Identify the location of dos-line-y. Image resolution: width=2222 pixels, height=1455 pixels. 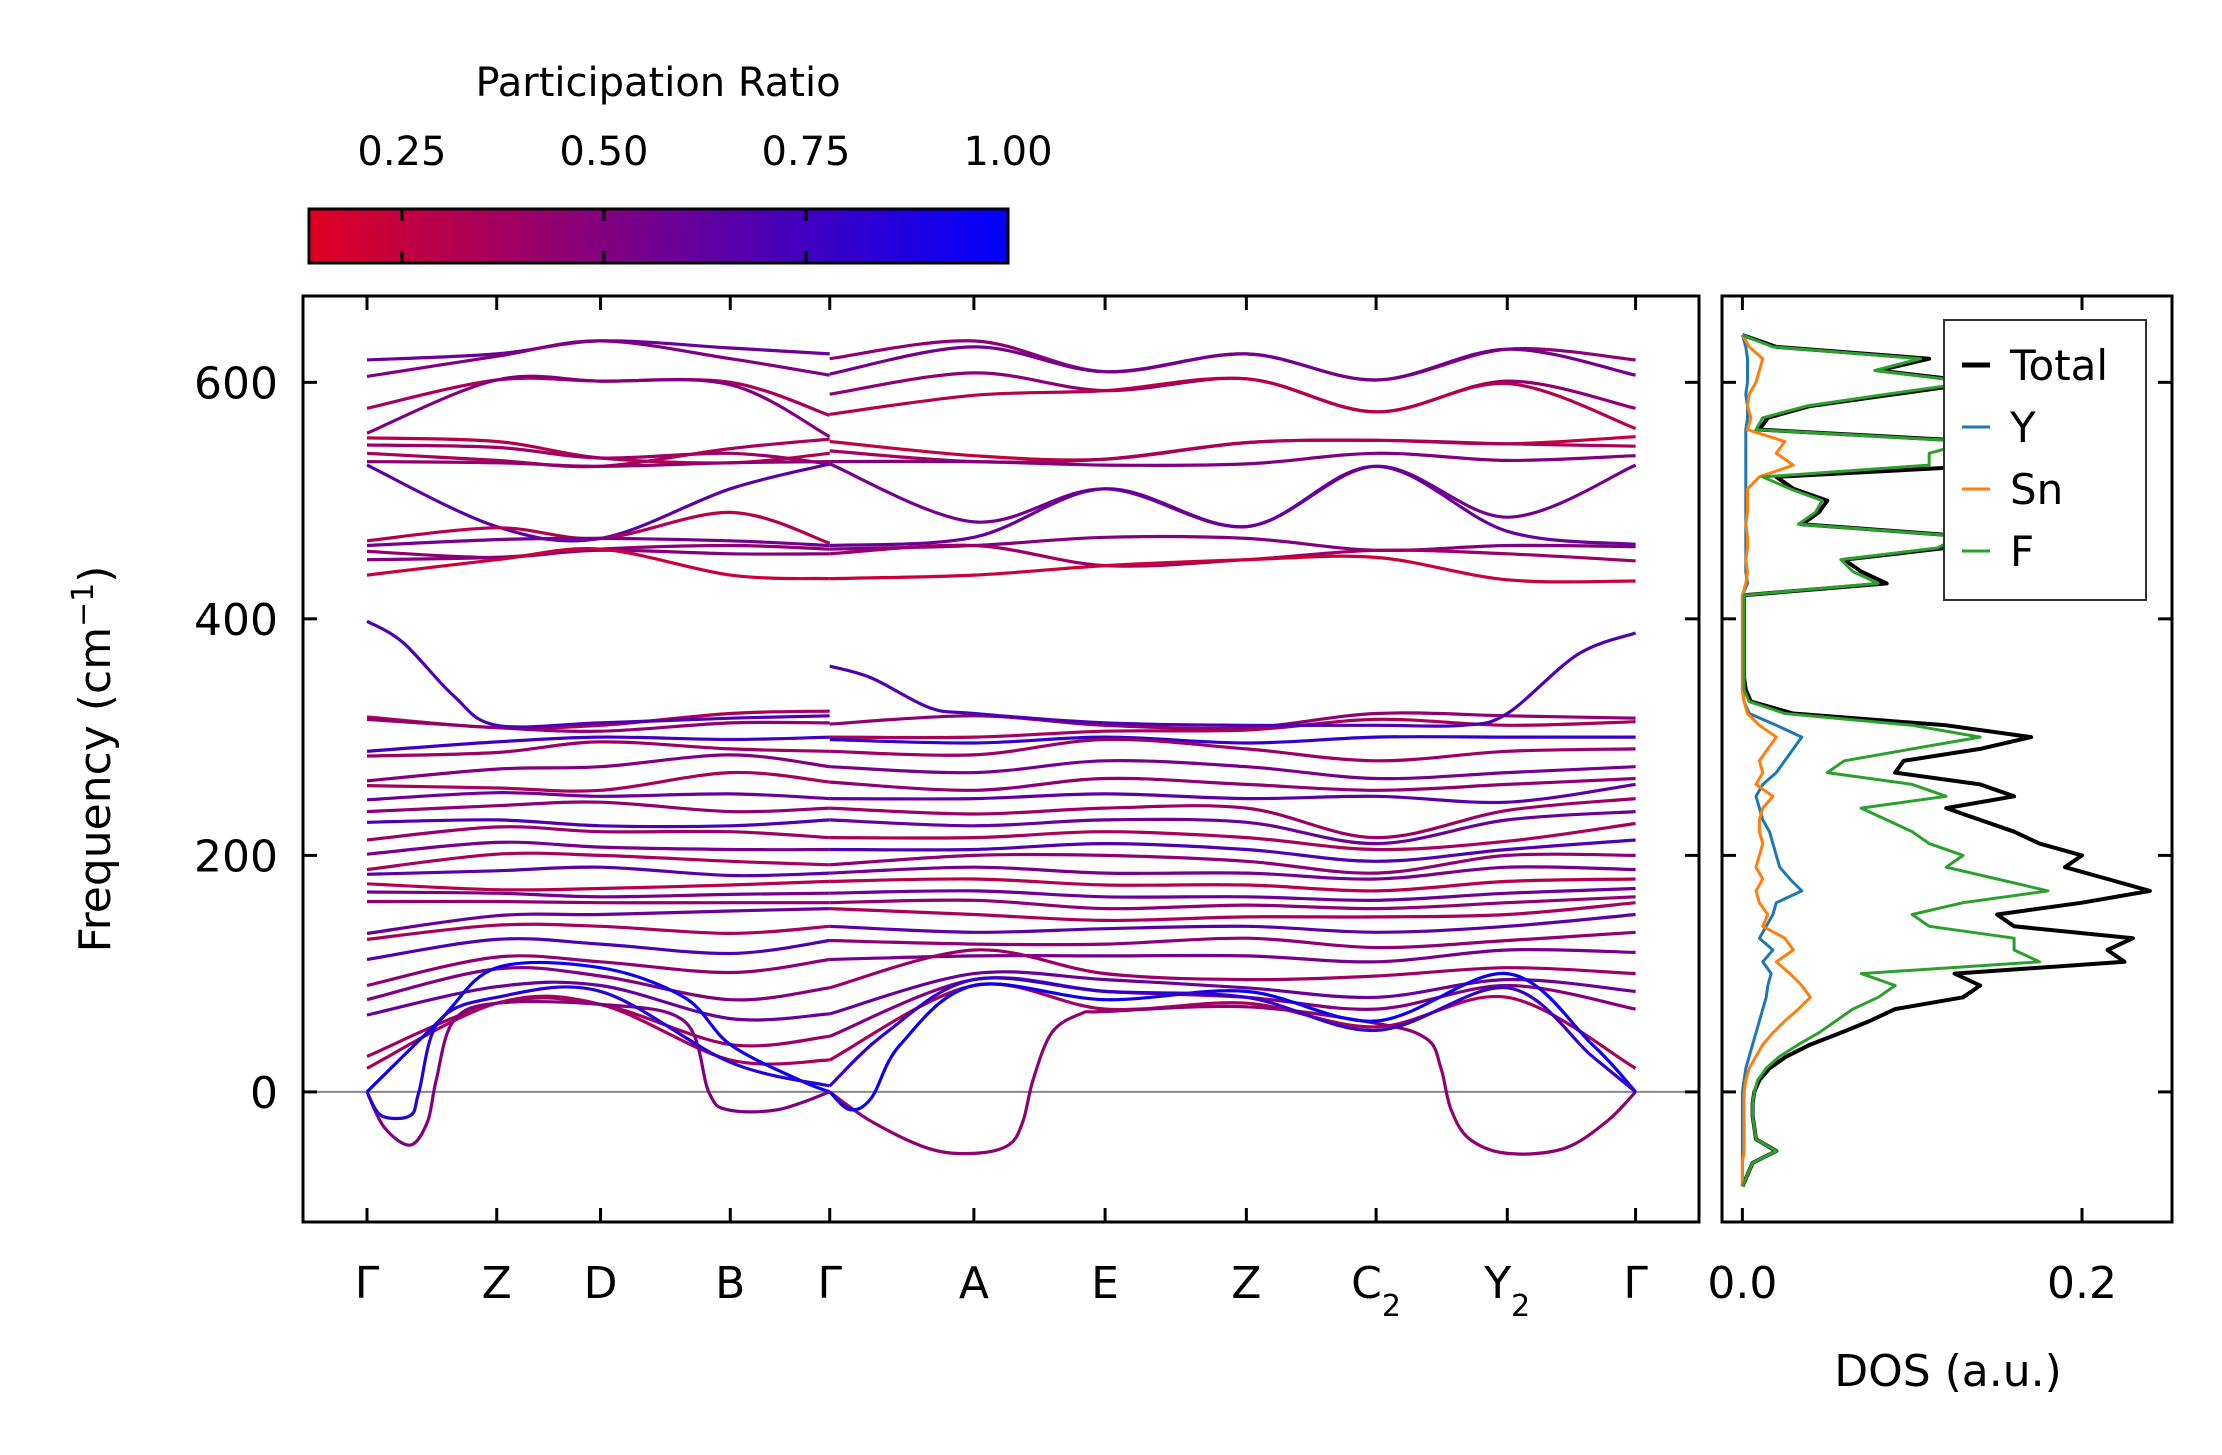
(1772, 760).